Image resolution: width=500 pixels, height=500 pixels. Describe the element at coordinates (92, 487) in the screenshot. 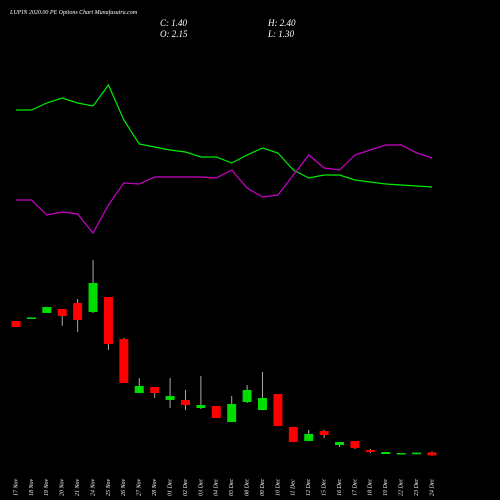

I see `x-tick-label: 24 Nov` at that location.